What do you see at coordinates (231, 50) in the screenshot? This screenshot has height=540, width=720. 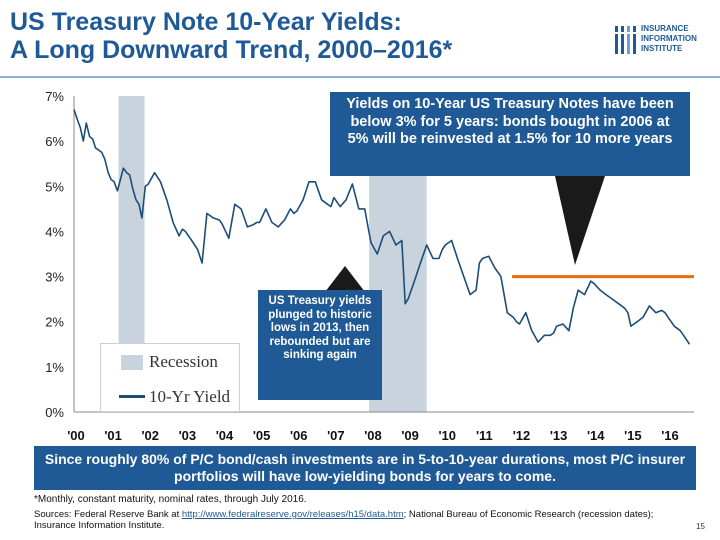 I see `title-line-2: A Long Downward Trend, 2000–2016*` at bounding box center [231, 50].